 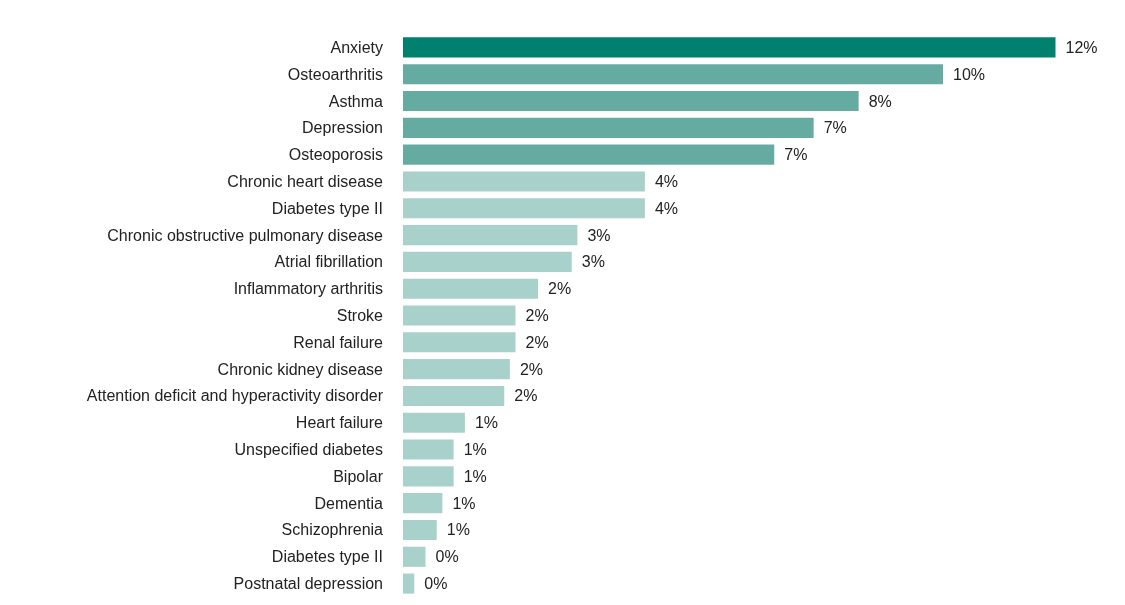 What do you see at coordinates (335, 155) in the screenshot?
I see `y-tick-label: Osteoporosis` at bounding box center [335, 155].